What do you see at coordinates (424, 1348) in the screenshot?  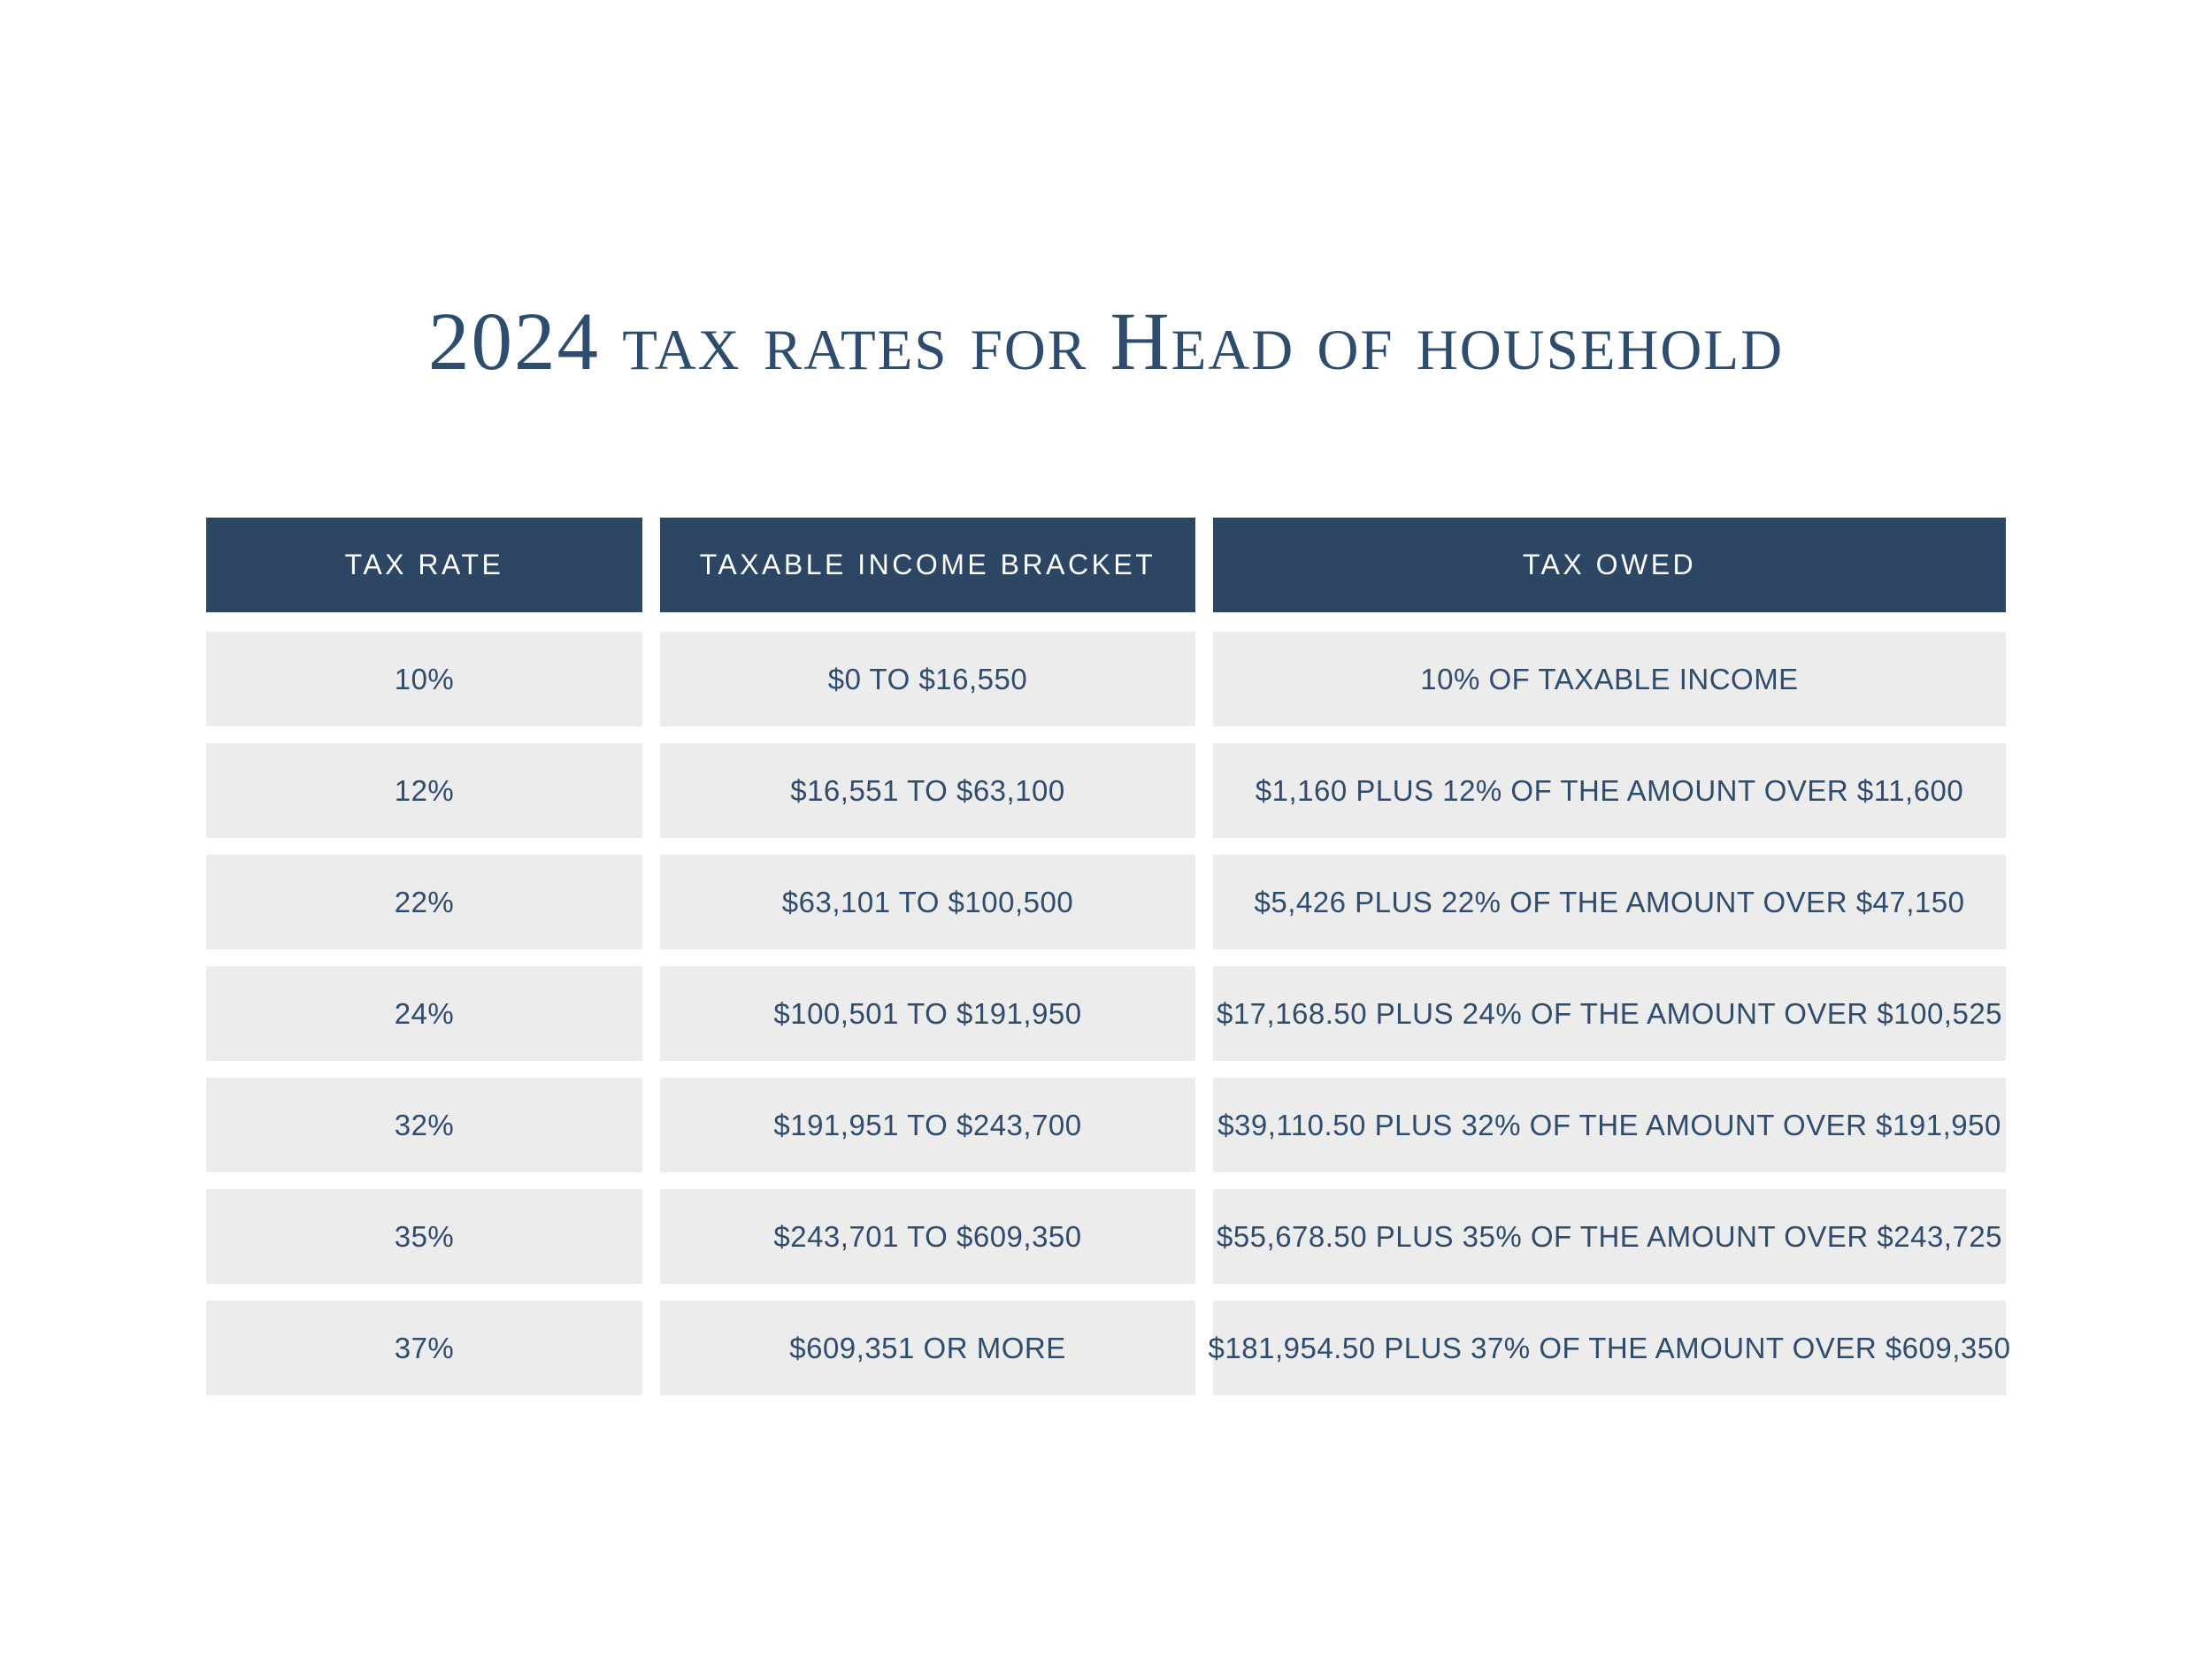 I see `cell-tax-rate: 37%` at bounding box center [424, 1348].